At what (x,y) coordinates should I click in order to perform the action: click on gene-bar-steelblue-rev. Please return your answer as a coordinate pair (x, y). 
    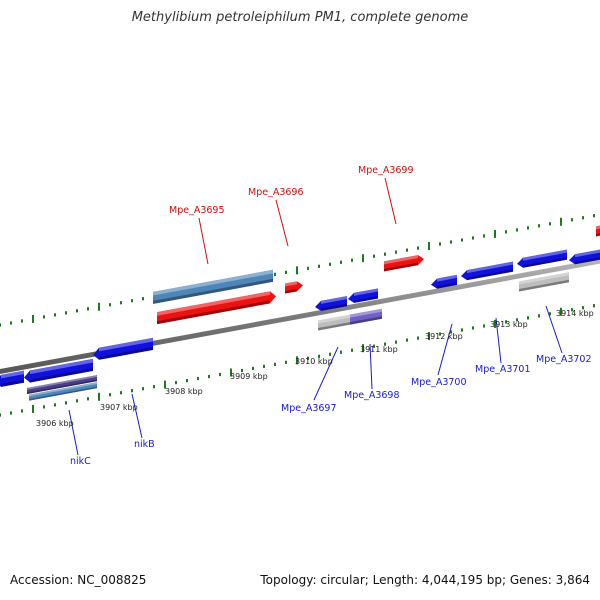
    Looking at the image, I should click on (63, 391).